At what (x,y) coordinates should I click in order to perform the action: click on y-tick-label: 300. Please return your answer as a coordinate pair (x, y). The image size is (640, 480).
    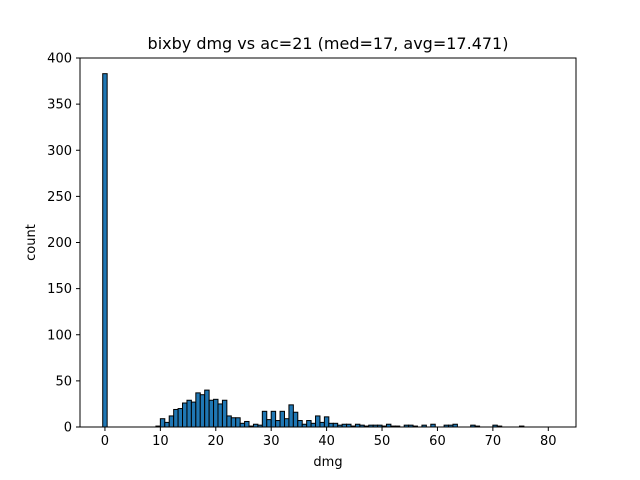
    Looking at the image, I should click on (59, 151).